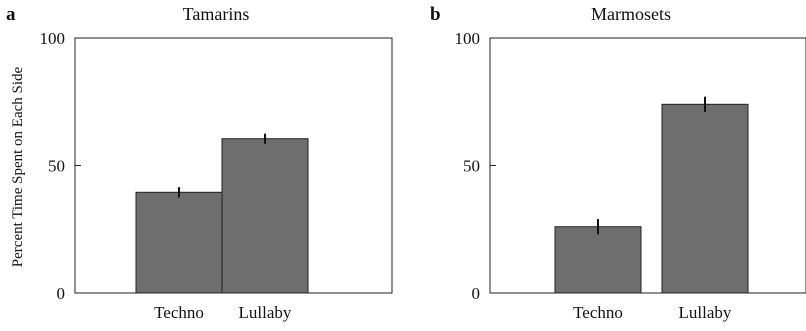 The height and width of the screenshot is (331, 806). What do you see at coordinates (53, 38) in the screenshot?
I see `panel-a-y-tick-label-100: 100` at bounding box center [53, 38].